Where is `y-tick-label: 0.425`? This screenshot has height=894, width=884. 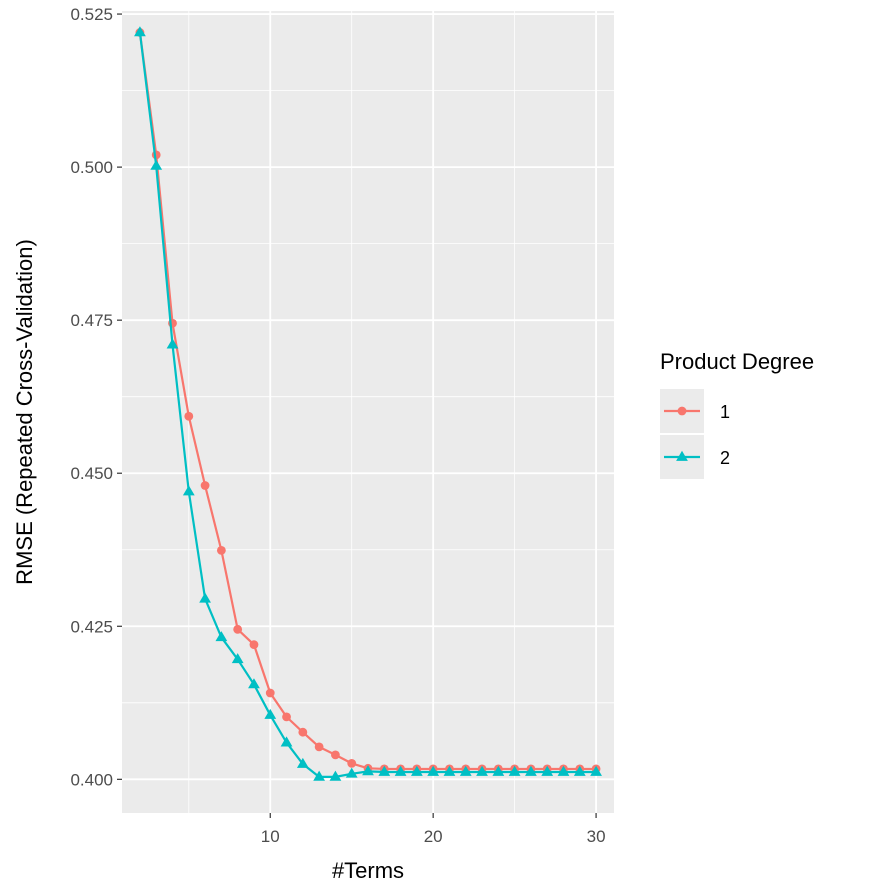
y-tick-label: 0.425 is located at coordinates (91, 626).